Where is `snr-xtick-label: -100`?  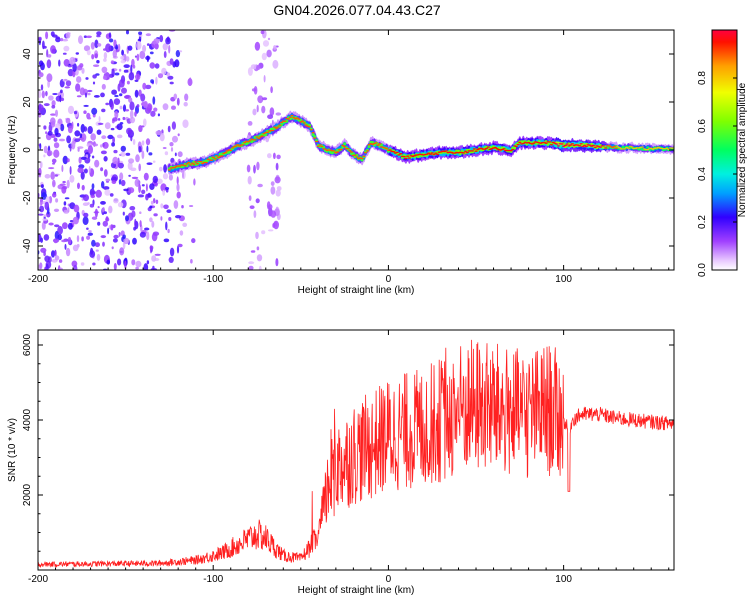 snr-xtick-label: -100 is located at coordinates (213, 579).